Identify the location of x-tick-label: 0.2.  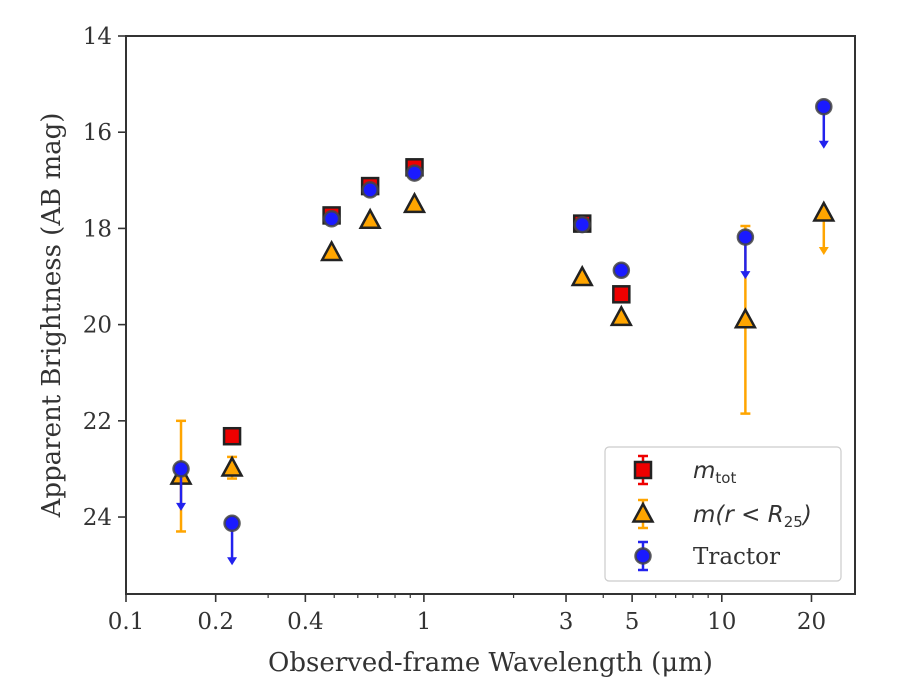
(215, 622).